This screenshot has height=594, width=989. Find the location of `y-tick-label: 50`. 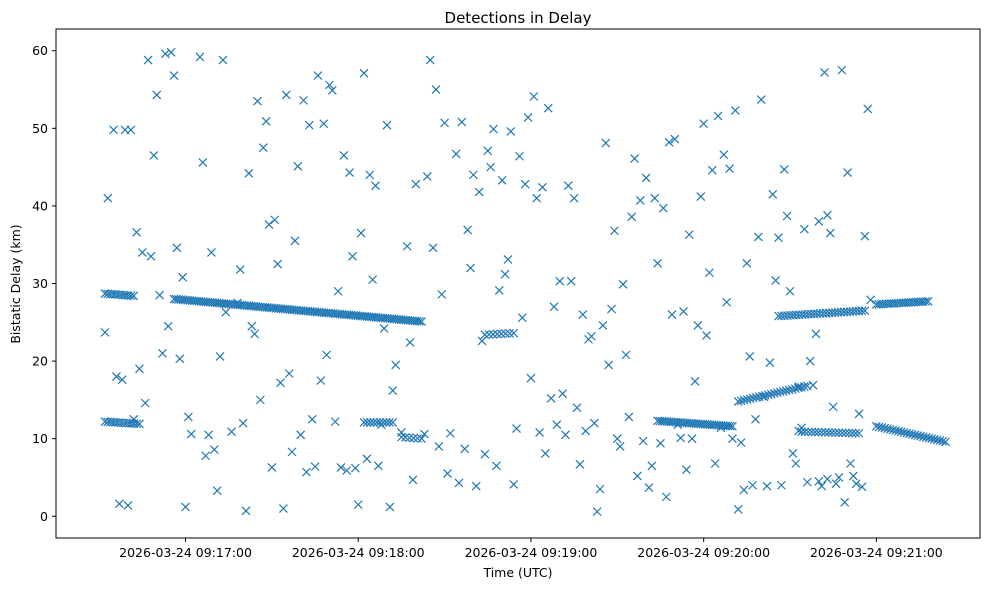

y-tick-label: 50 is located at coordinates (40, 128).